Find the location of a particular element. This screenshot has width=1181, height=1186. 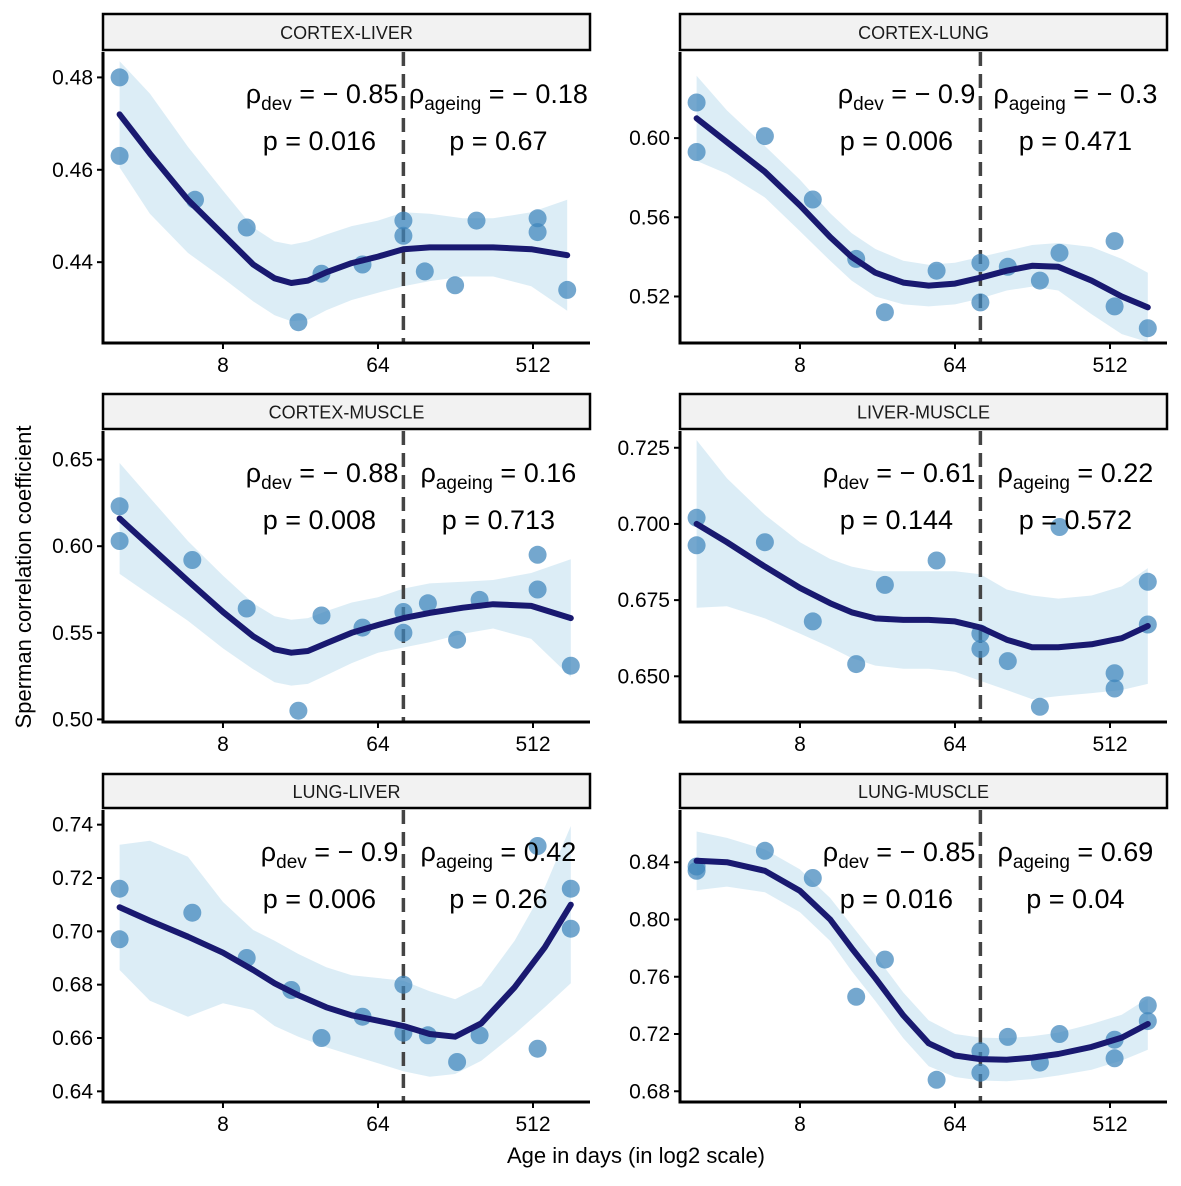

p-dev-label: p = 0.144 is located at coordinates (896, 520).